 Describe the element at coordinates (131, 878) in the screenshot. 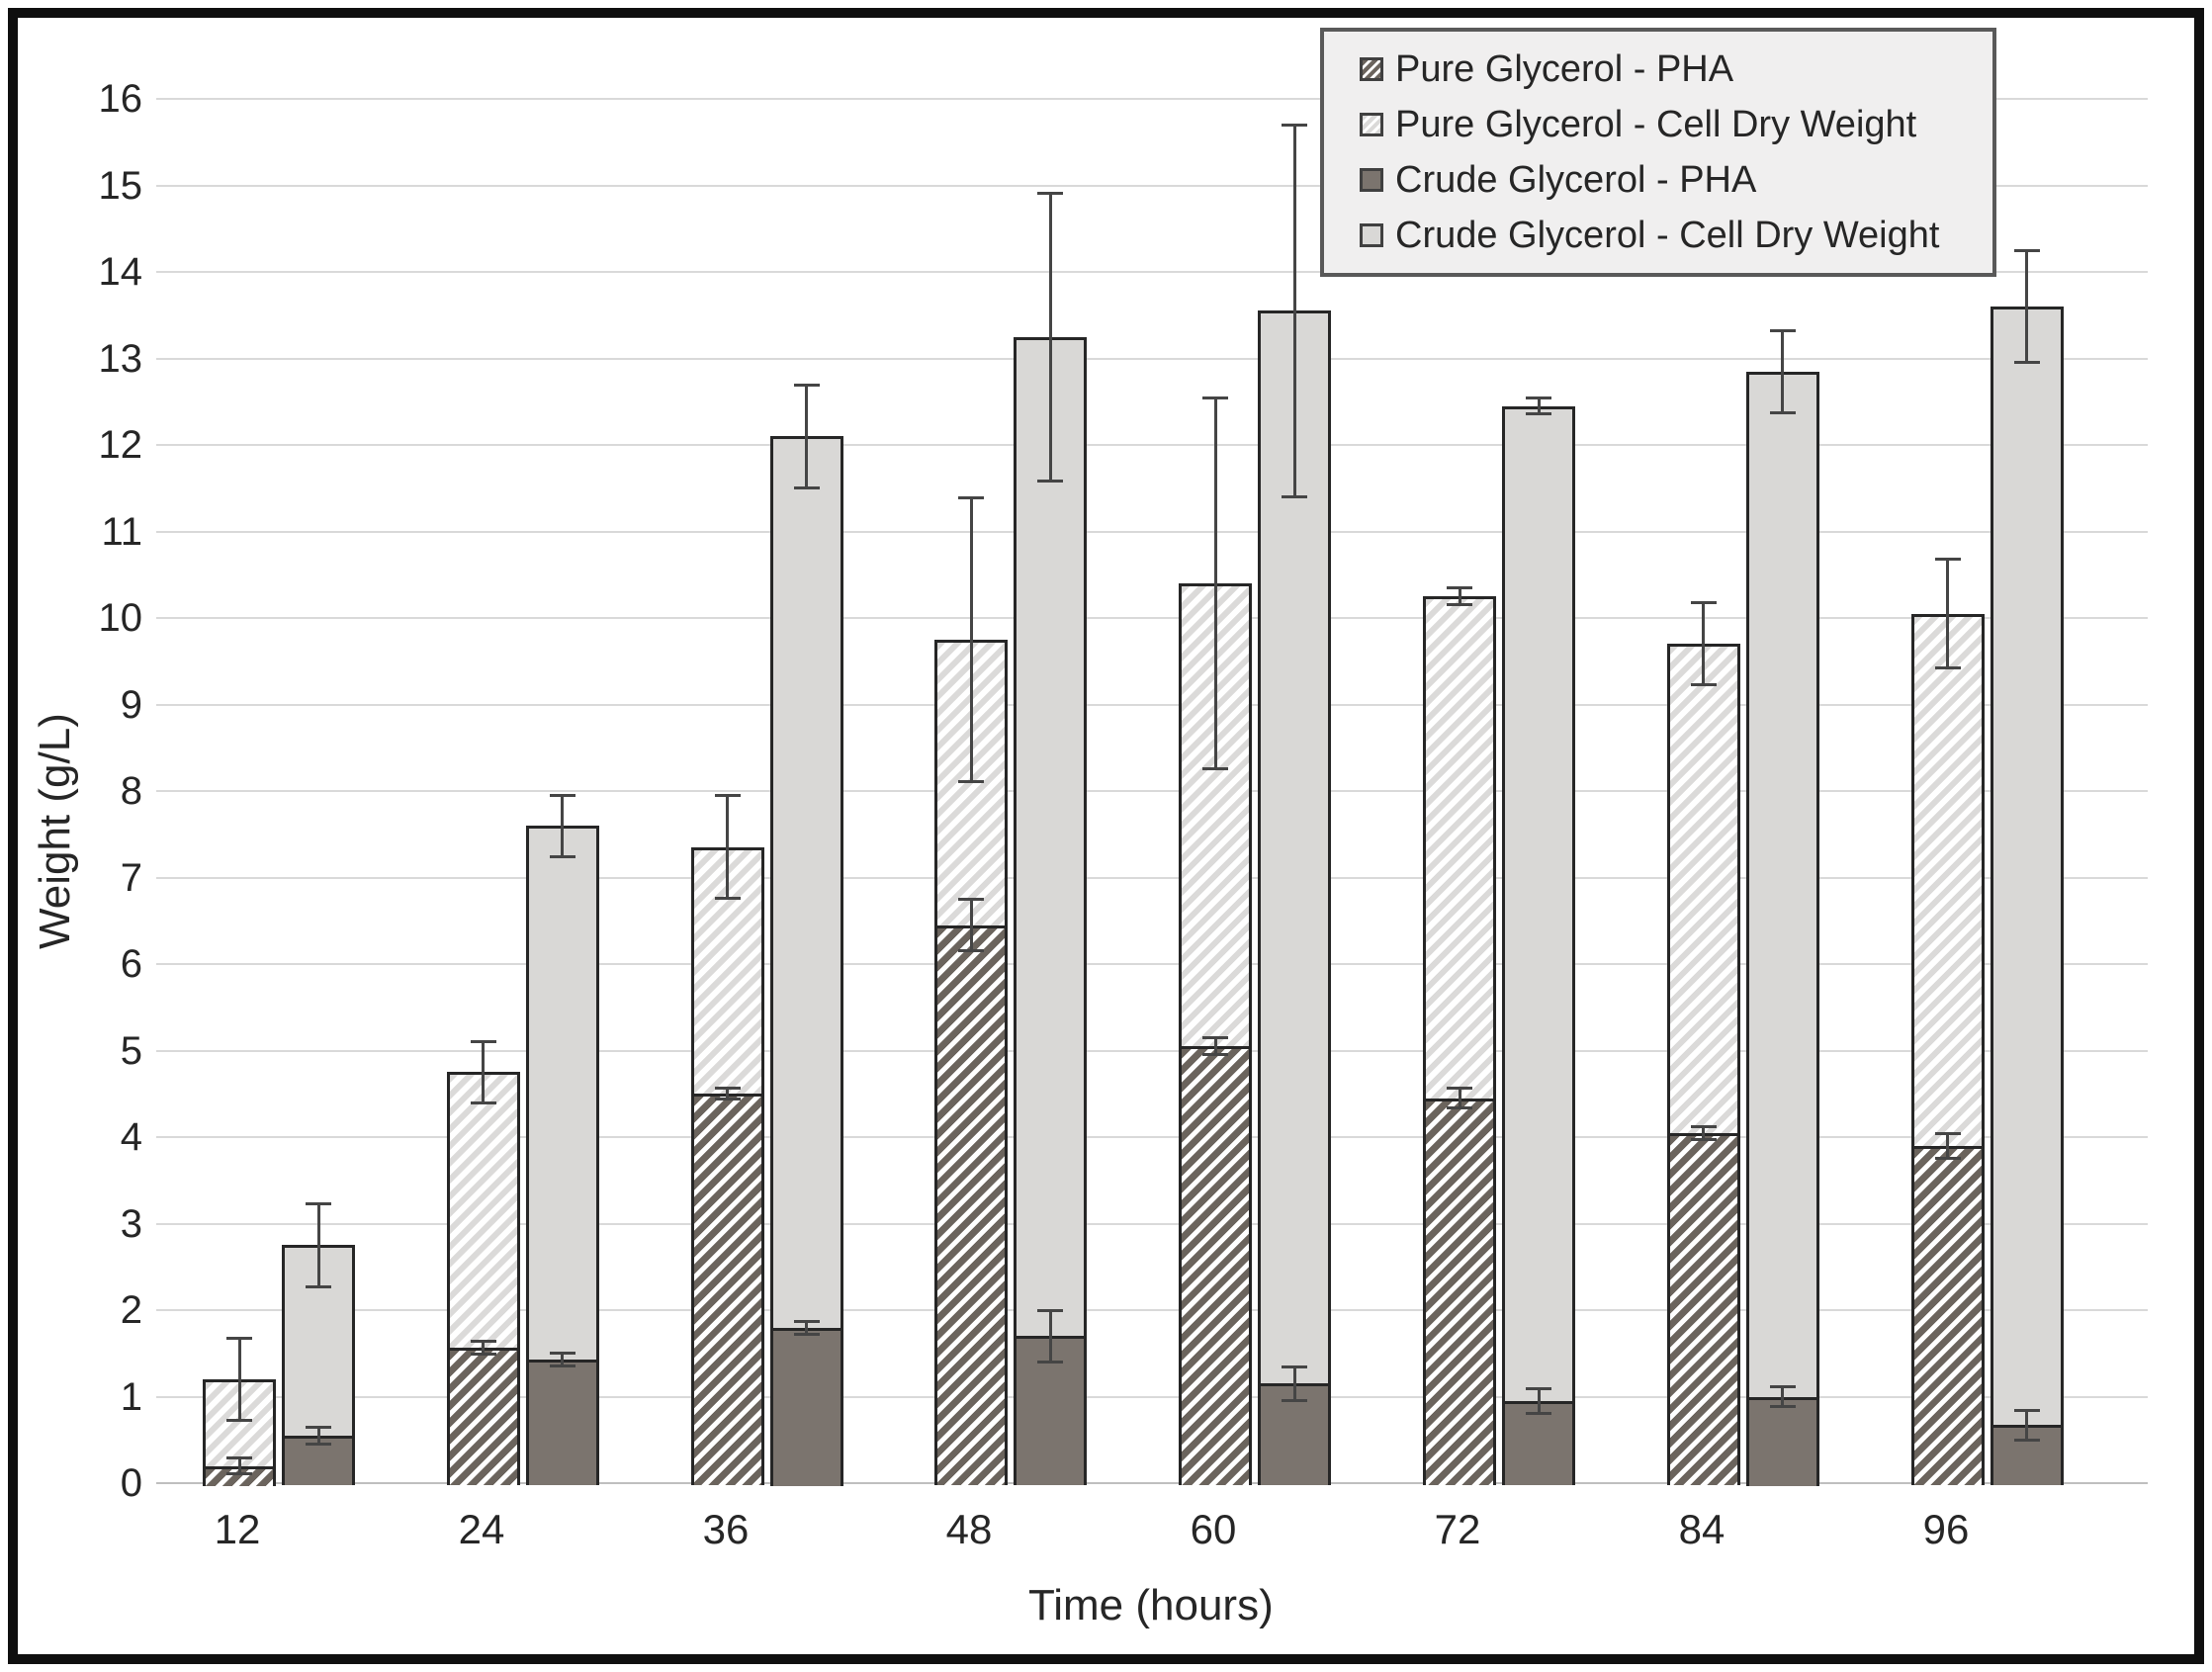

I see `y-tick-label: 7` at that location.